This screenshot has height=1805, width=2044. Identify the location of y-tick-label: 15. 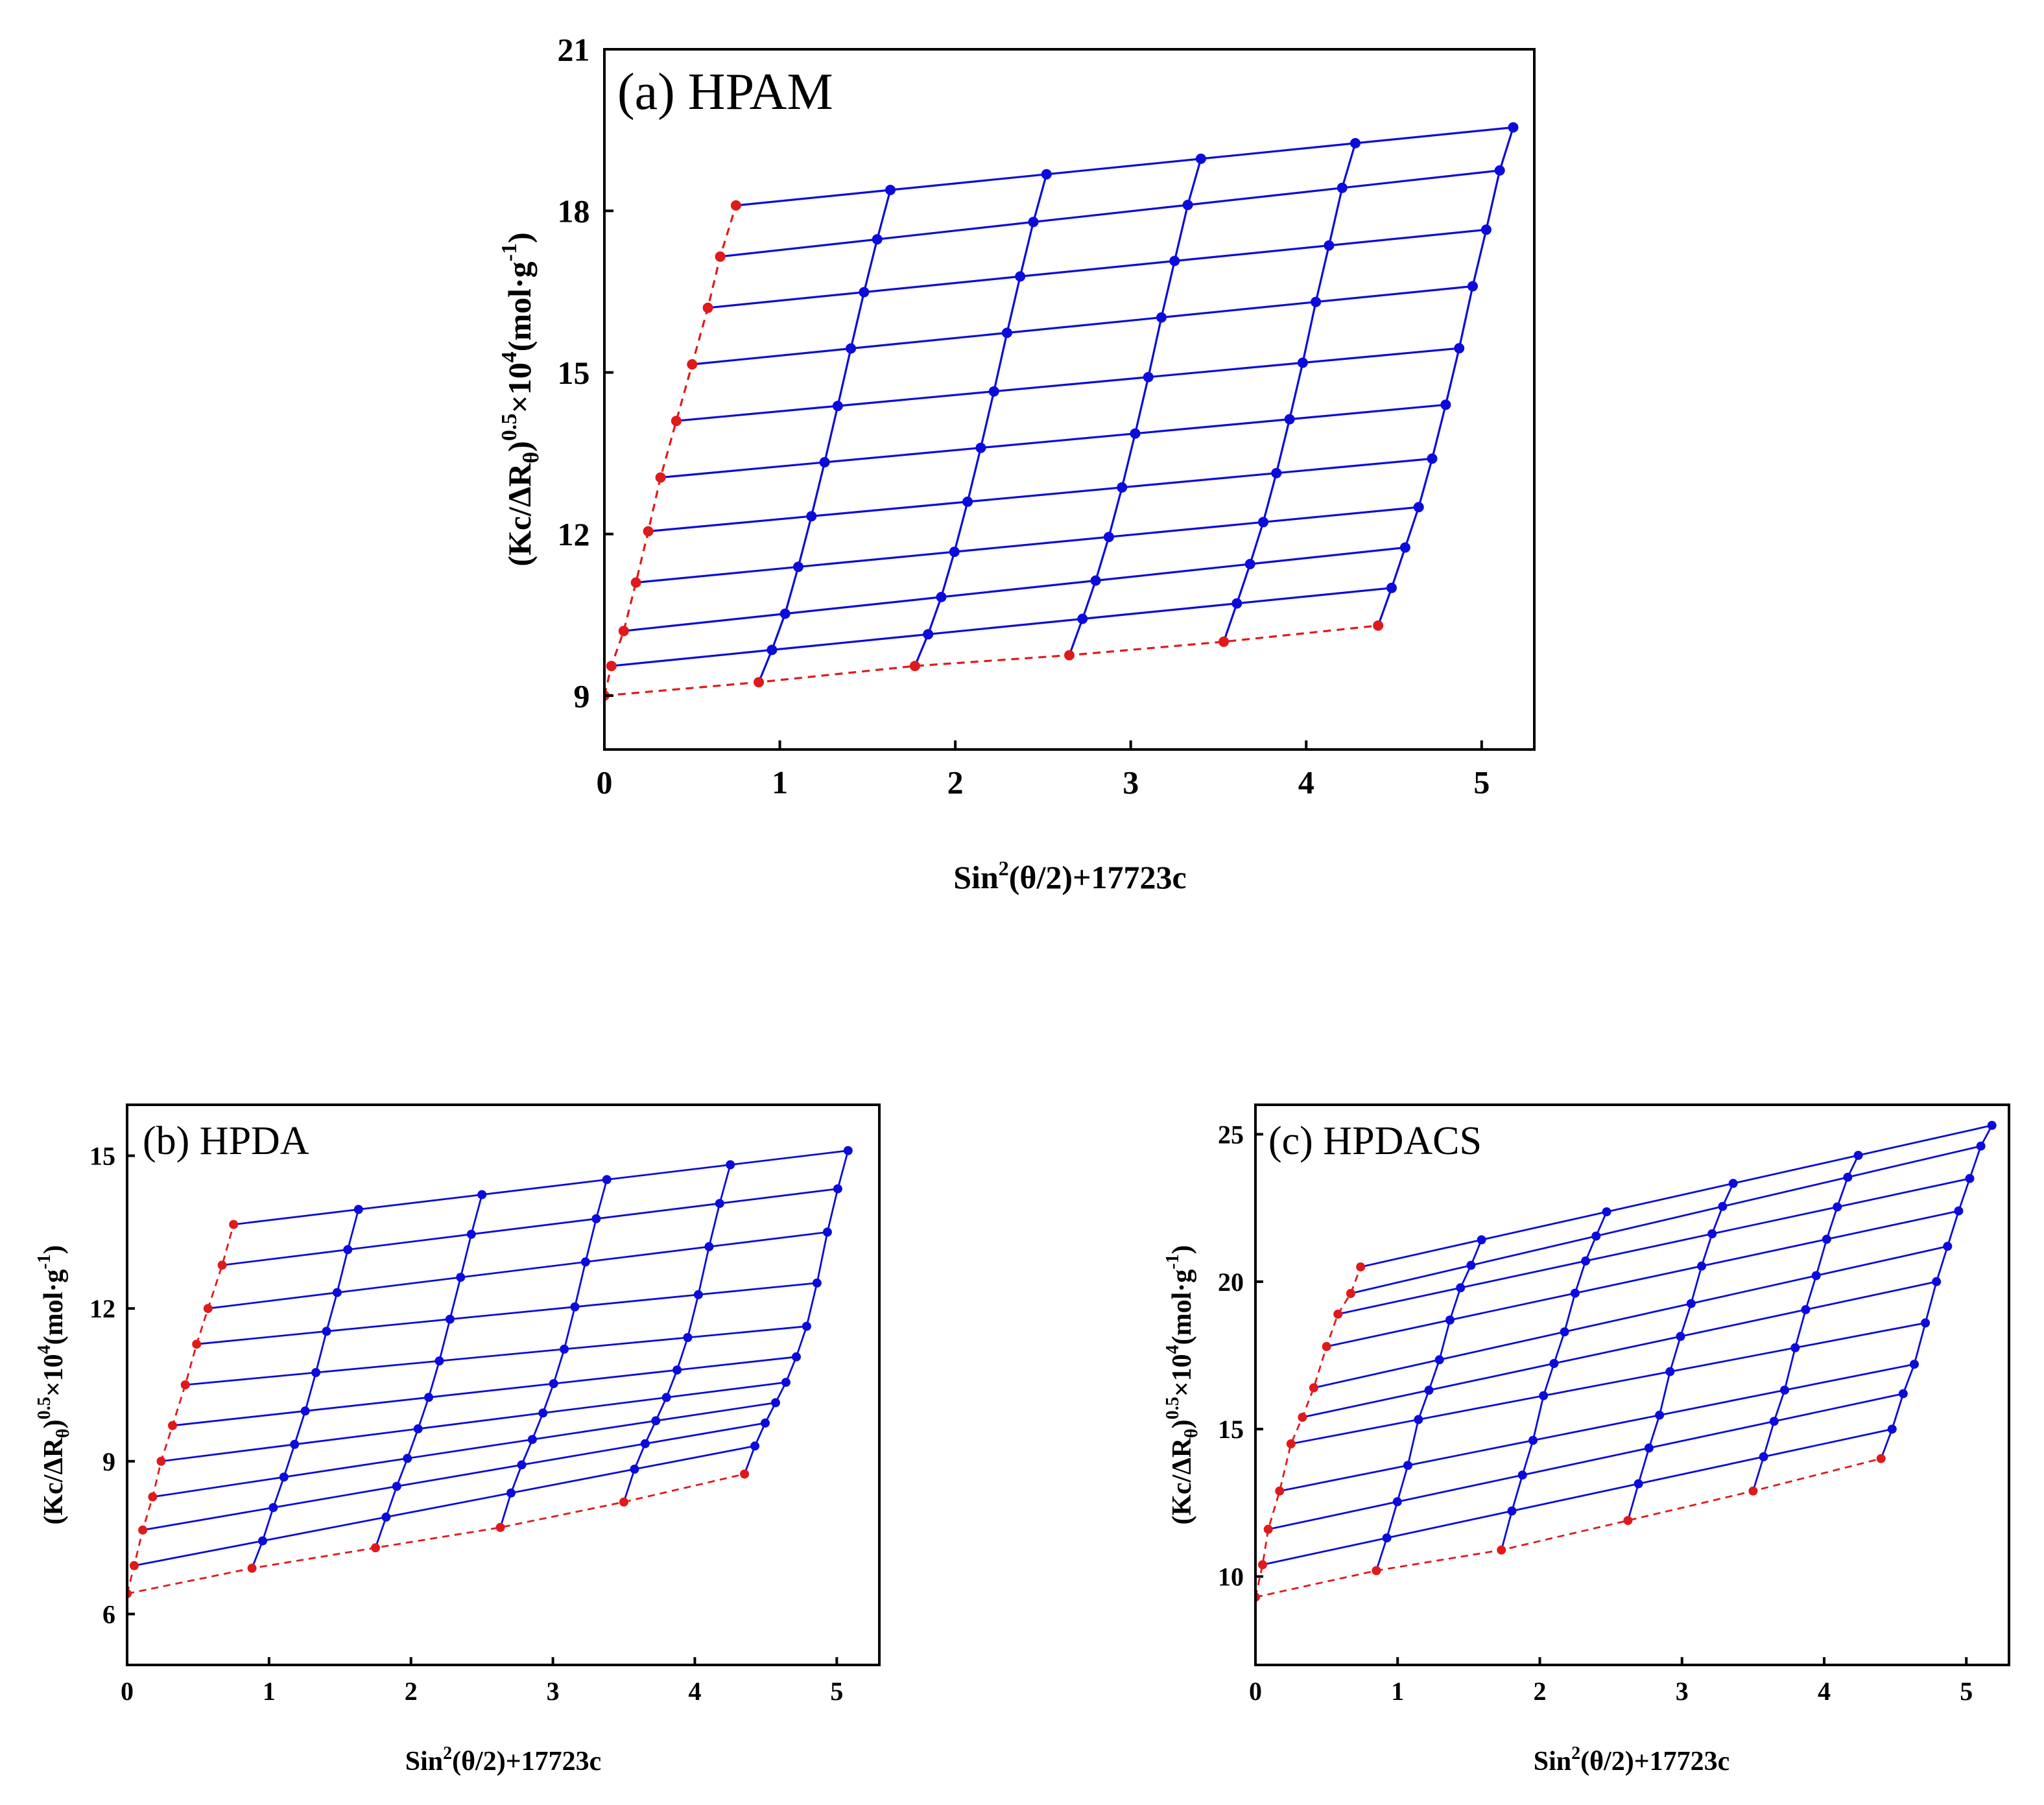
(574, 373).